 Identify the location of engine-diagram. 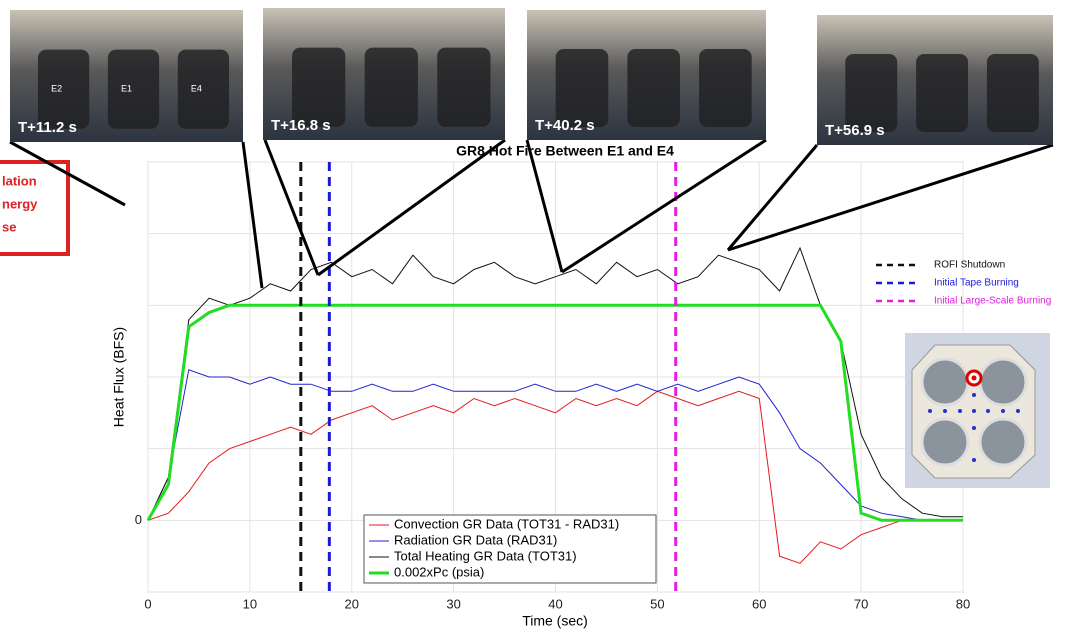
(977, 410).